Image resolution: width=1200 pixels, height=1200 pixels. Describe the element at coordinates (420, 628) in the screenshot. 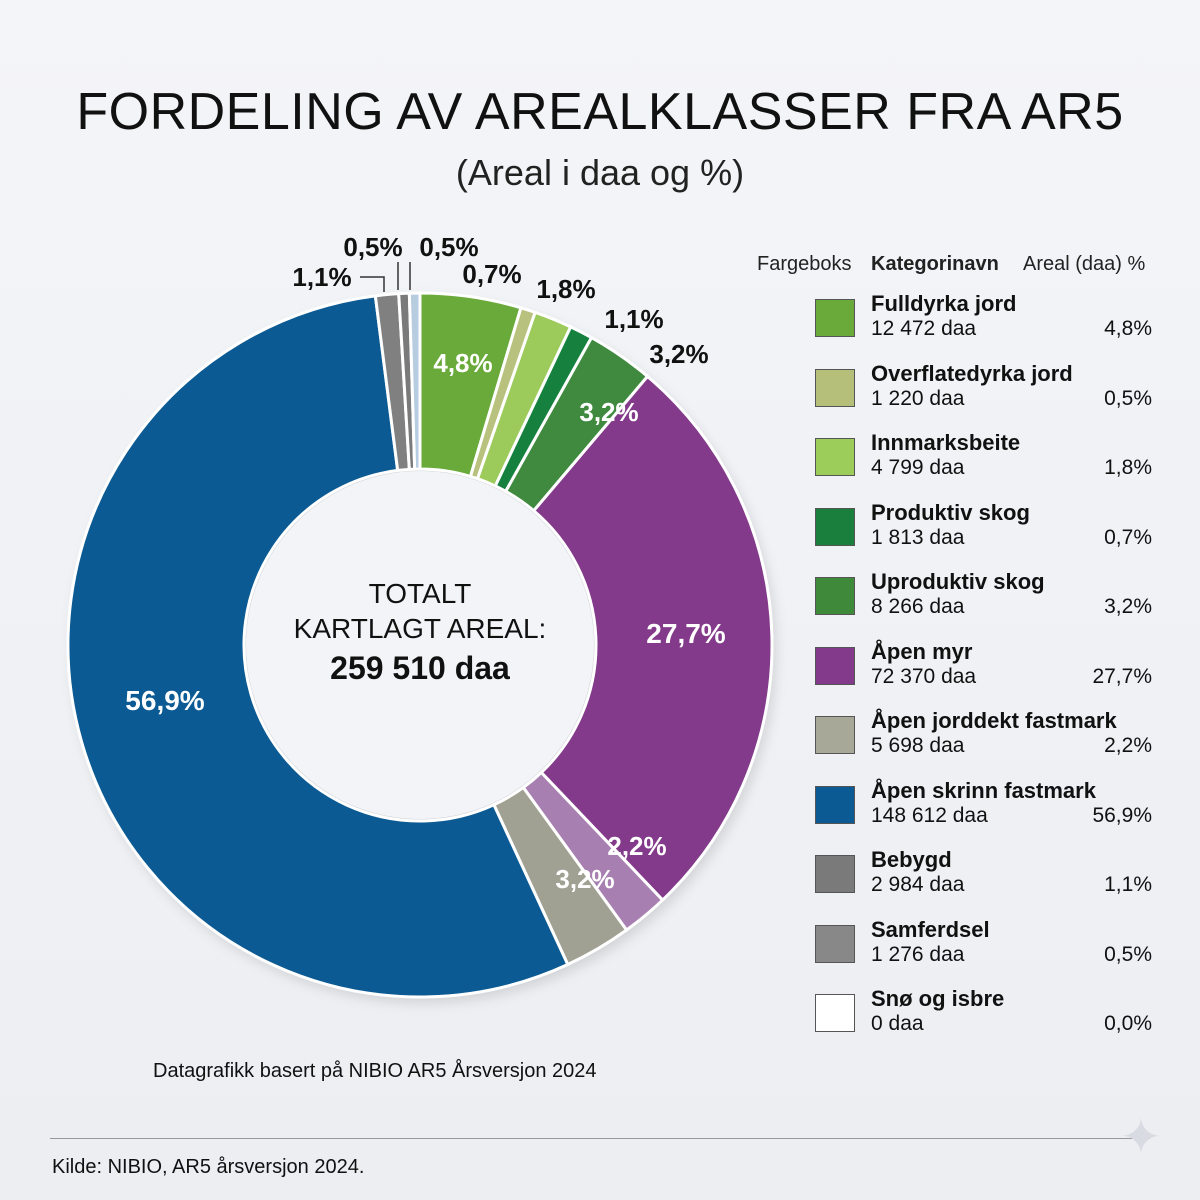

I see `center-label-line2: KARTLAGT AREAL:` at that location.